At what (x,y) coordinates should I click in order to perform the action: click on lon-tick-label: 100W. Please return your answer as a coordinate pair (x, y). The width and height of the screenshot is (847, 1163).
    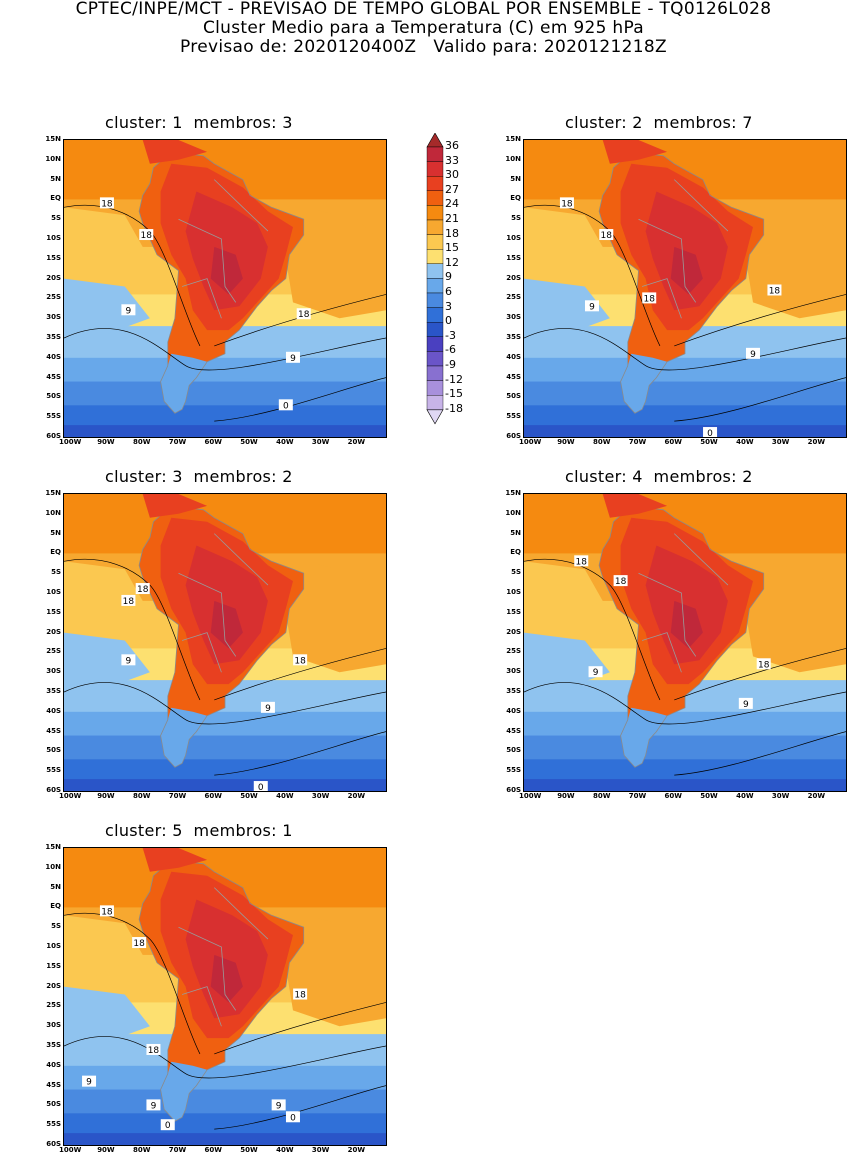
    Looking at the image, I should click on (530, 796).